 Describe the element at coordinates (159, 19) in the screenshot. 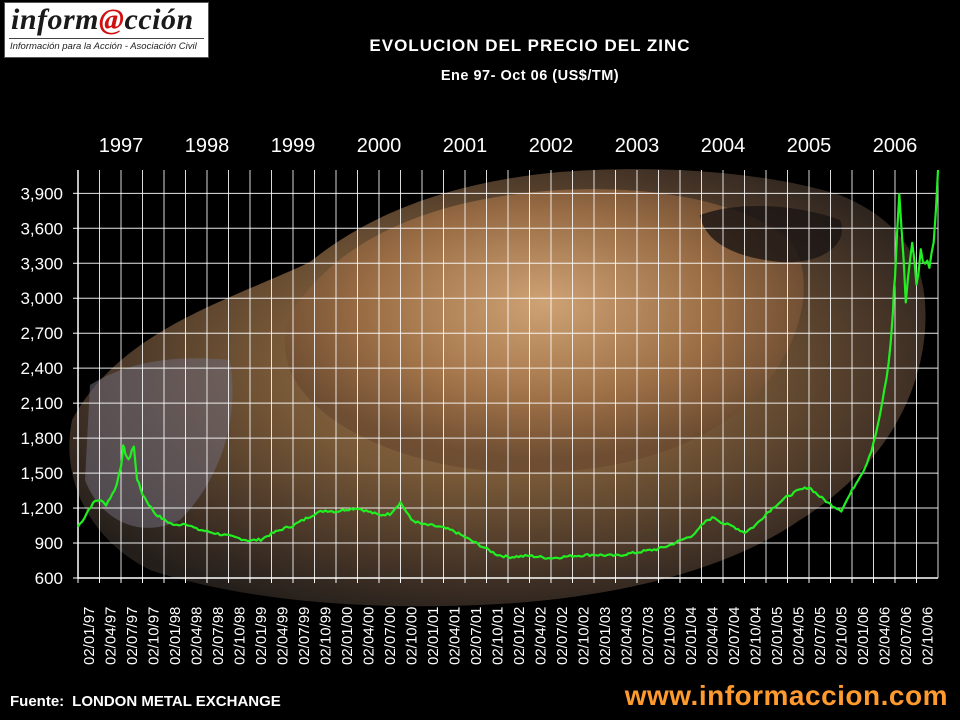

I see `logo-name-suffix: cción` at that location.